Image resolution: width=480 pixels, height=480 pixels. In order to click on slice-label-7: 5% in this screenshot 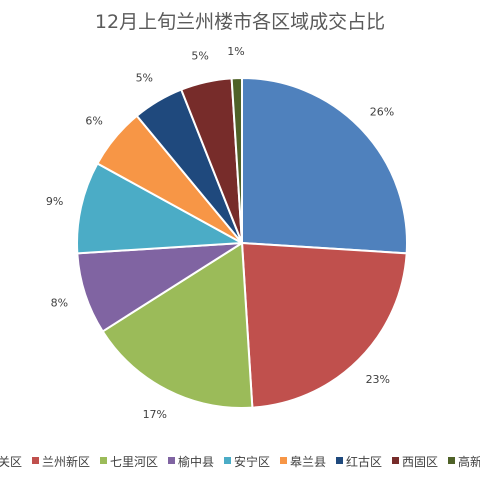, I will do `click(144, 78)`.